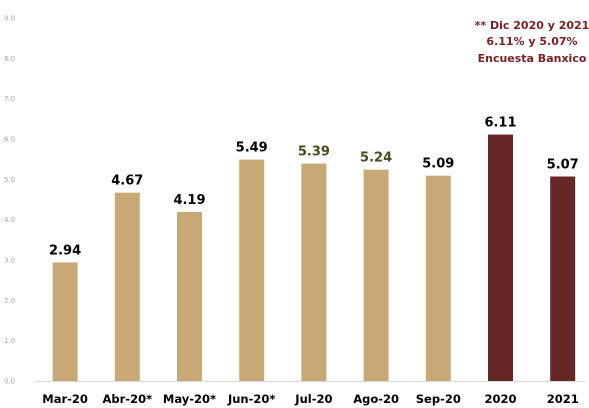  What do you see at coordinates (438, 399) in the screenshot?
I see `x-tick-label: Sep-20` at bounding box center [438, 399].